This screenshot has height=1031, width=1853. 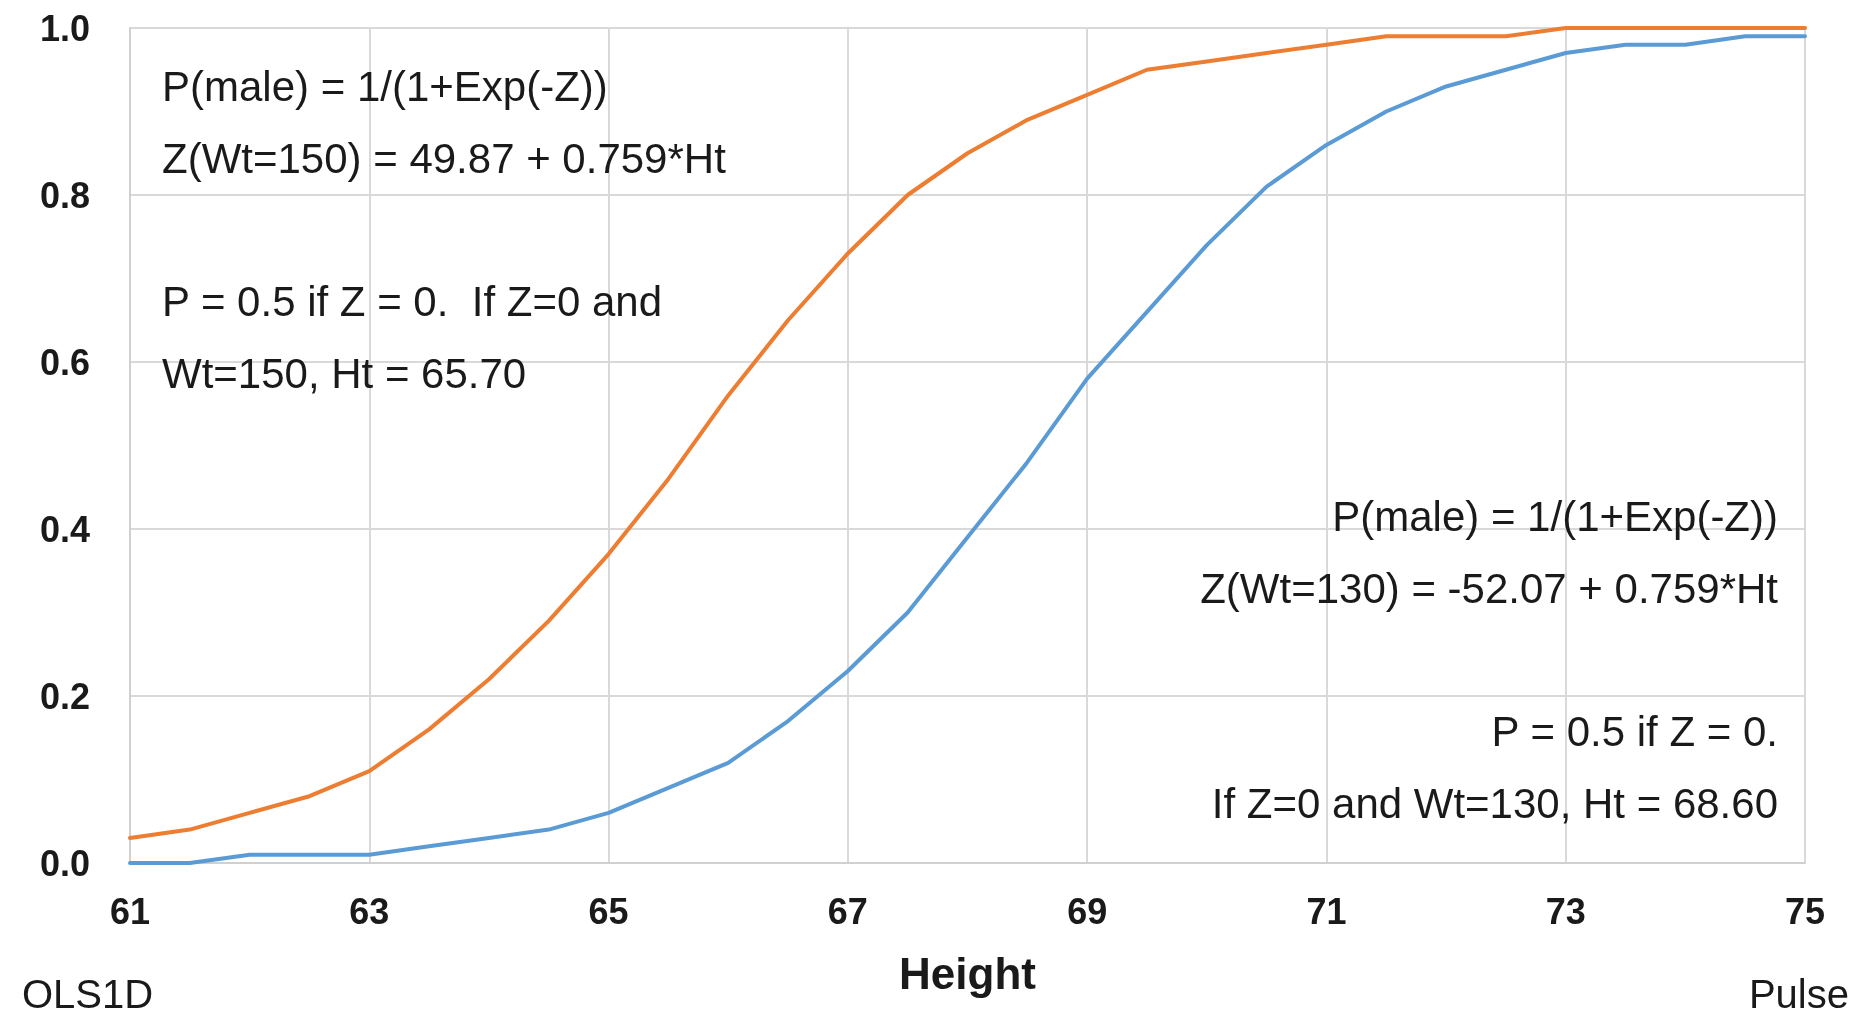 I want to click on x-tick-label: 69, so click(x=1087, y=911).